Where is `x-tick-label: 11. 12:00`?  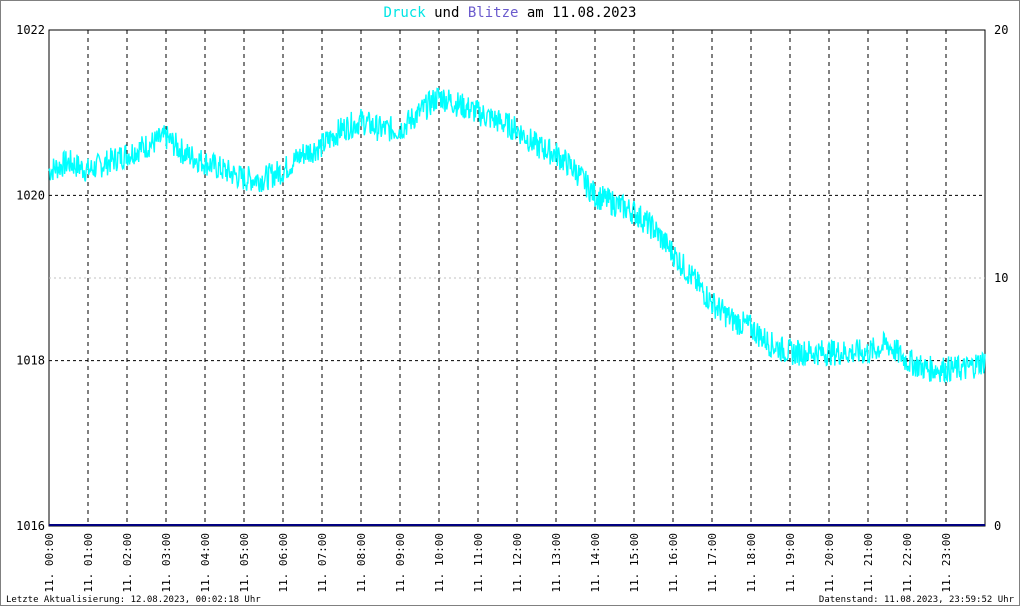
x-tick-label: 11. 12:00 is located at coordinates (517, 563).